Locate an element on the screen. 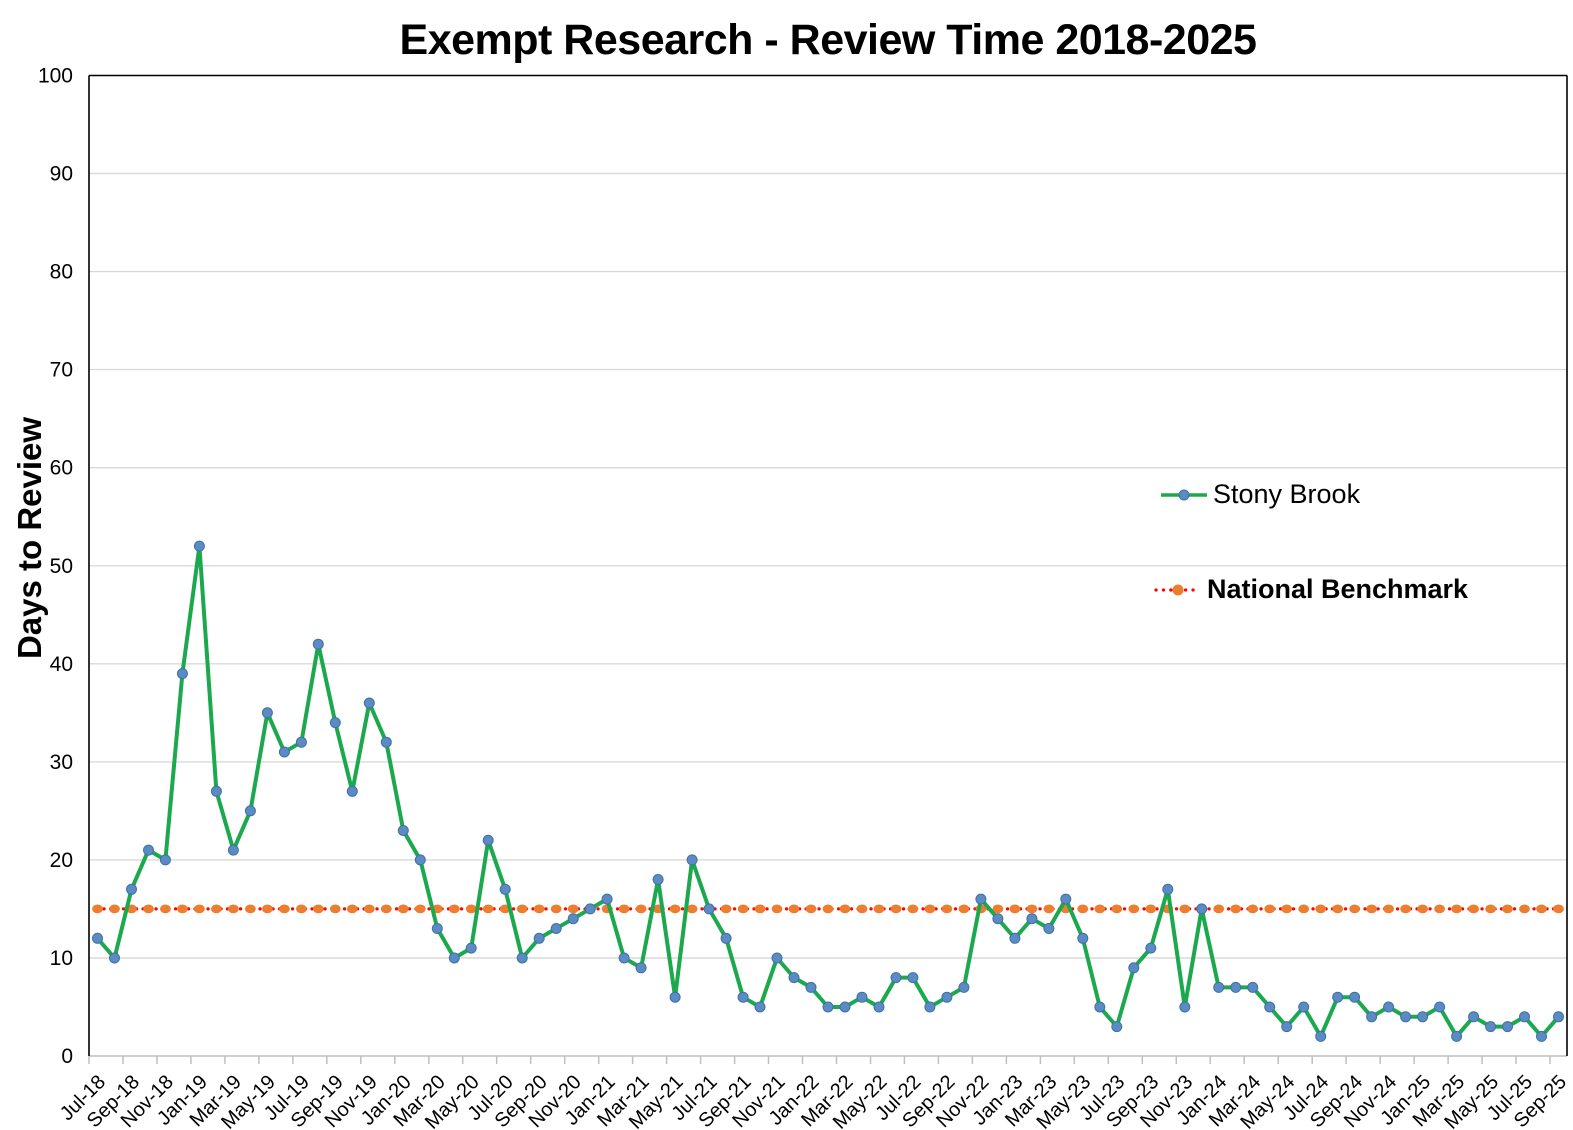 This screenshot has width=1573, height=1130. legend-item-national-benchmark: National Benchmark is located at coordinates (1311, 589).